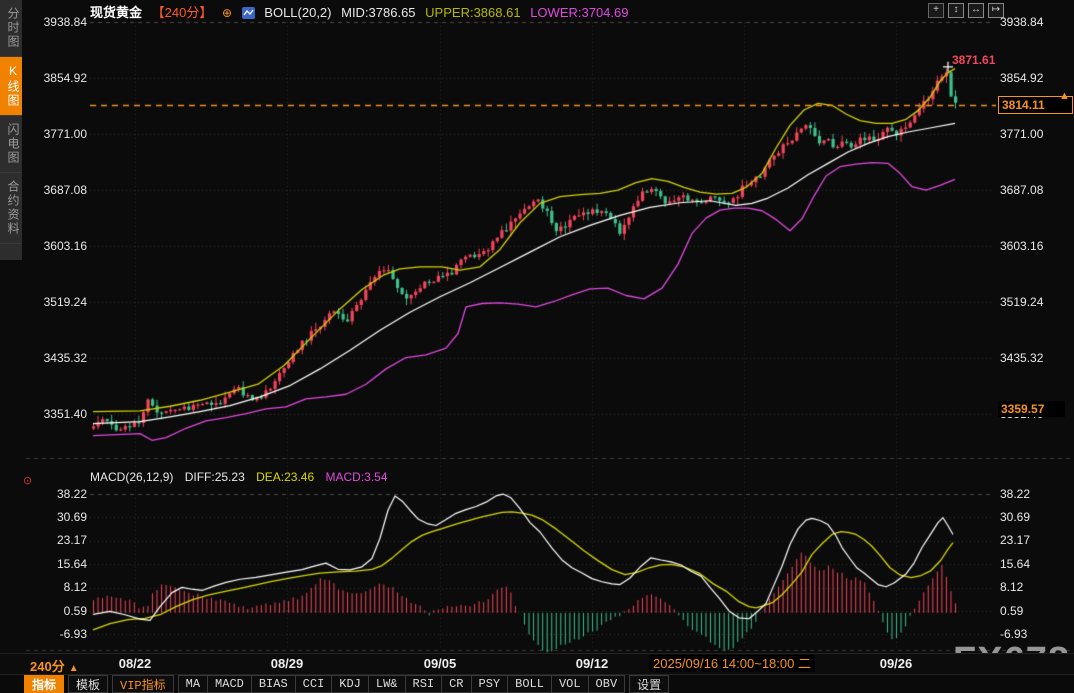  I want to click on boll-upper-value: UPPER:3868.61, so click(473, 12).